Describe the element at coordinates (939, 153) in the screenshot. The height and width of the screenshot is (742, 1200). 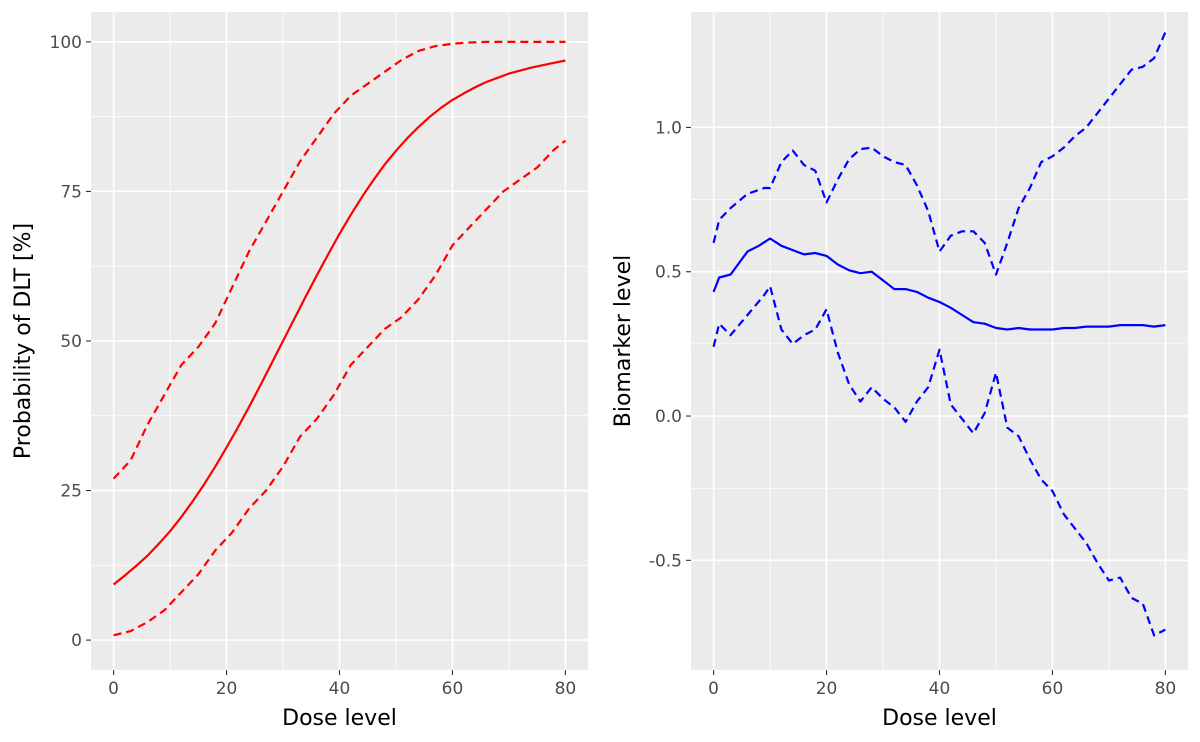
I see `series-line-interval-bound` at that location.